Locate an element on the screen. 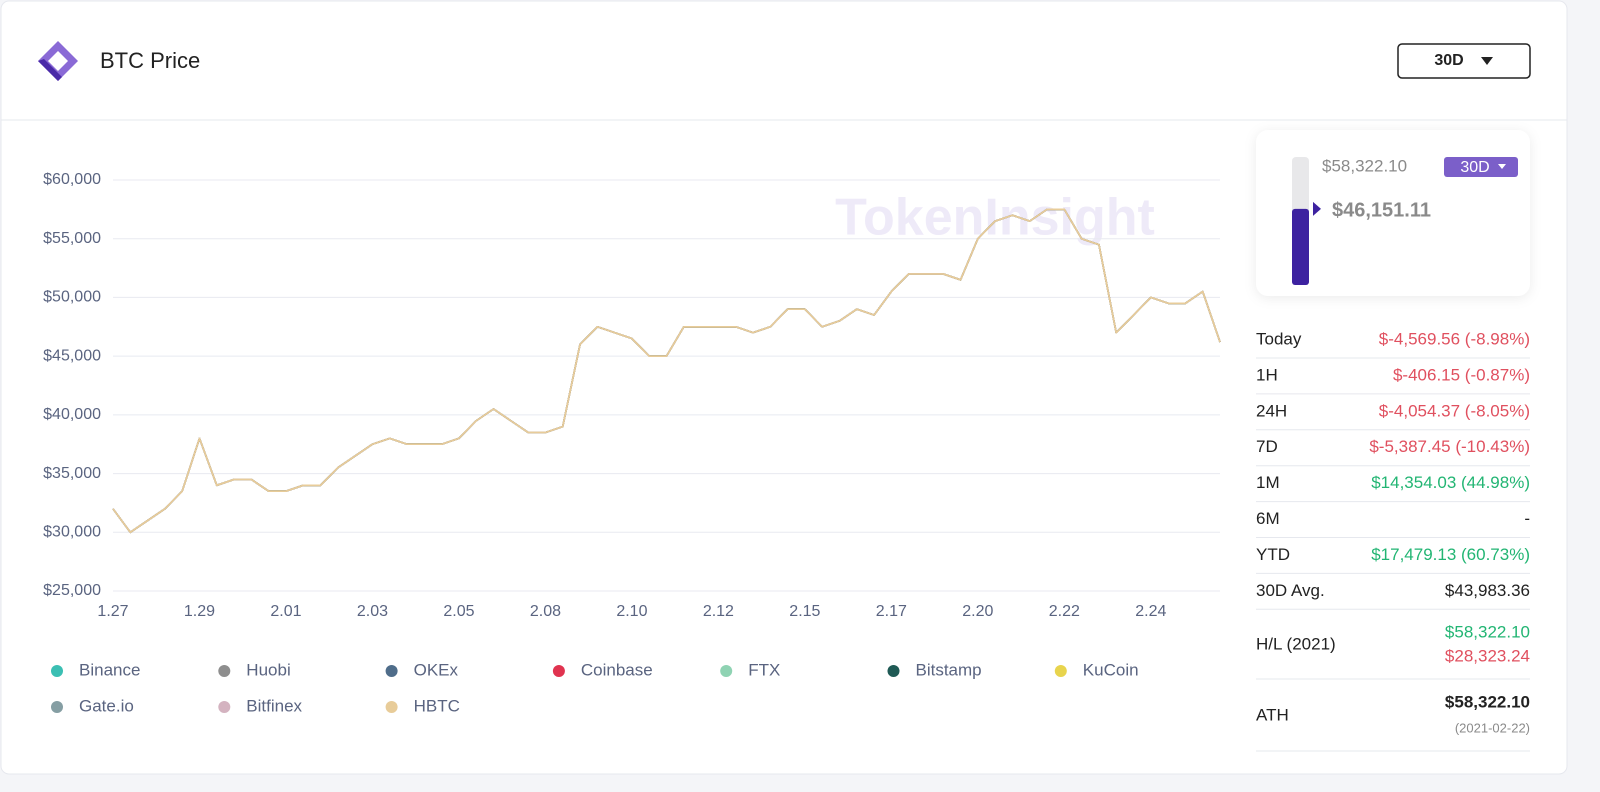 The image size is (1600, 792). x-tick-label: 2.03 is located at coordinates (372, 611).